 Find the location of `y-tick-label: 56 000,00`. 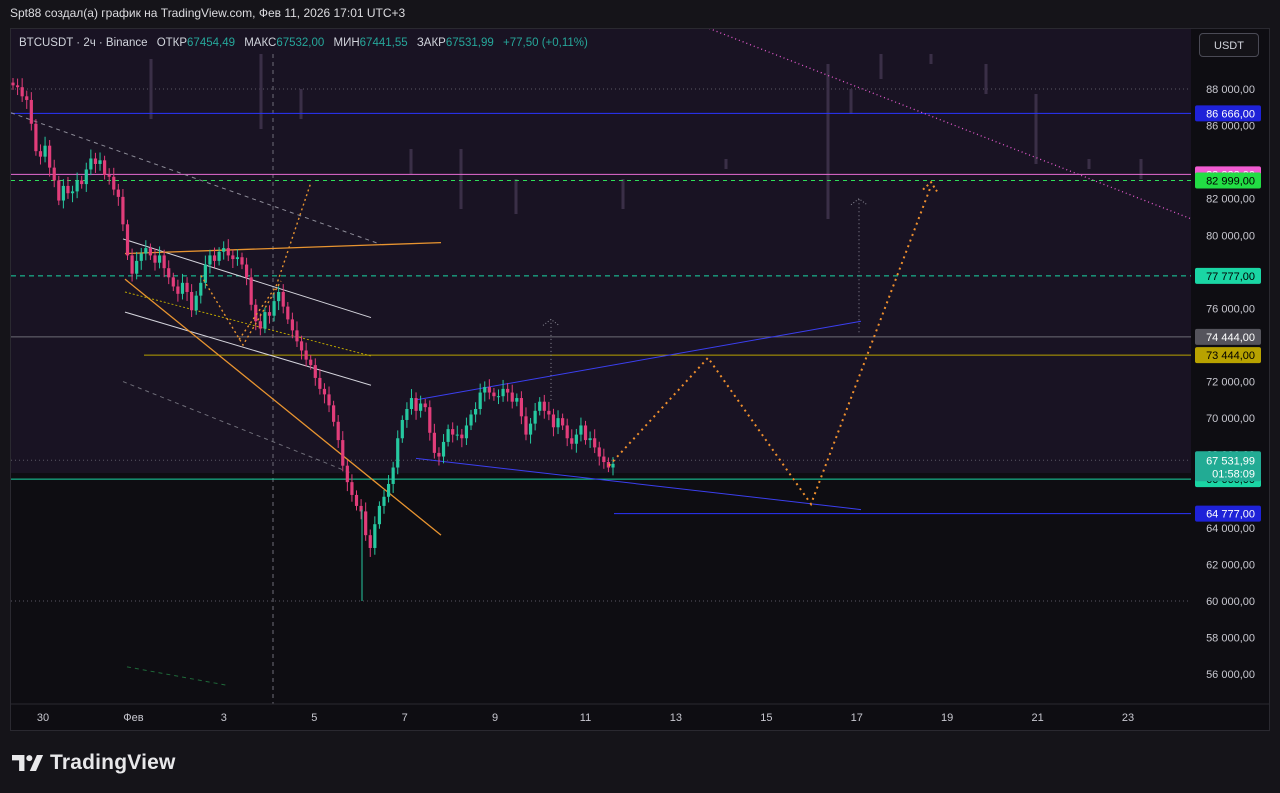

y-tick-label: 56 000,00 is located at coordinates (1230, 675).